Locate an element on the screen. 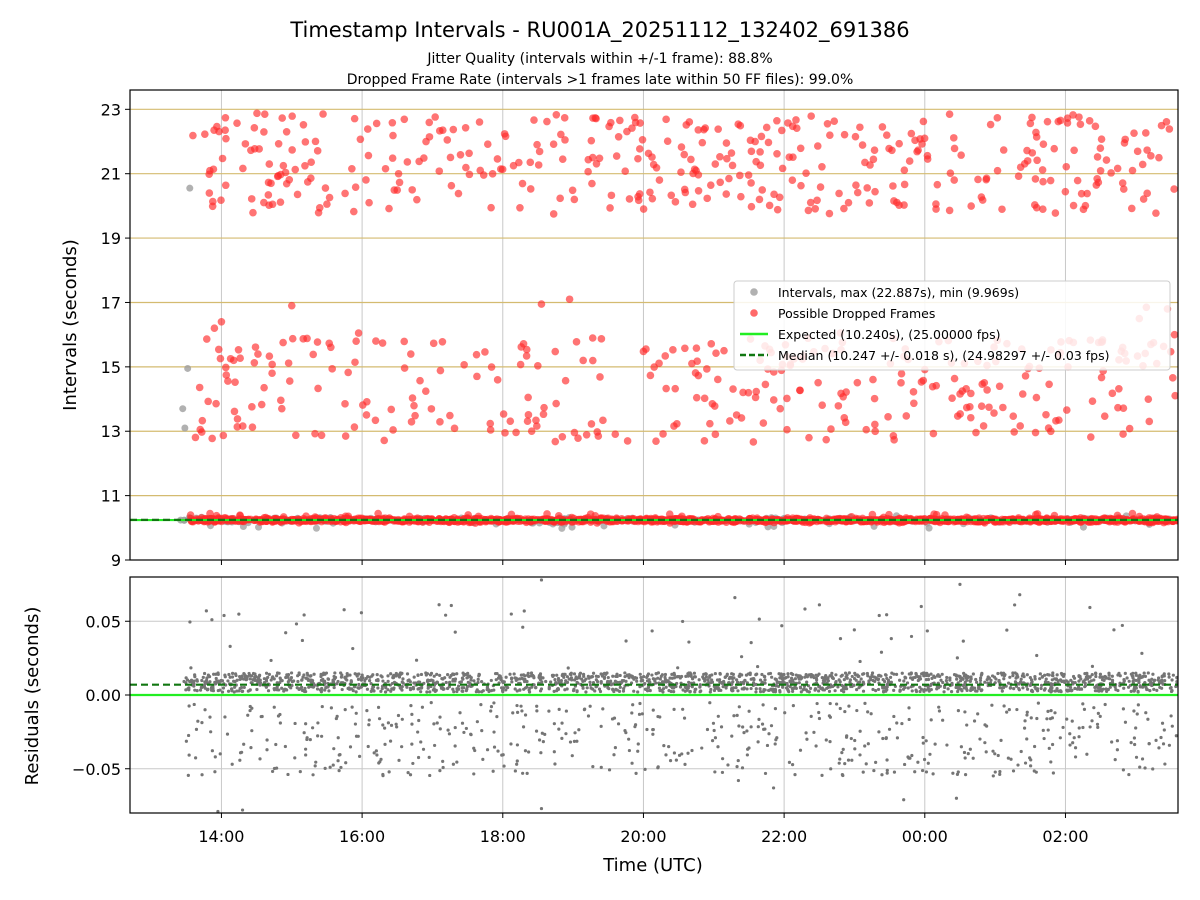 The height and width of the screenshot is (900, 1200). x-tick-label: 16:00 is located at coordinates (362, 836).